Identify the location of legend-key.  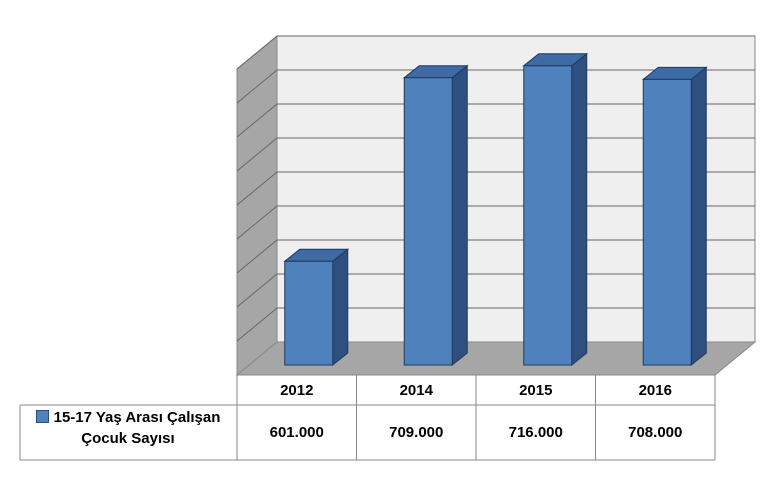
(42, 416).